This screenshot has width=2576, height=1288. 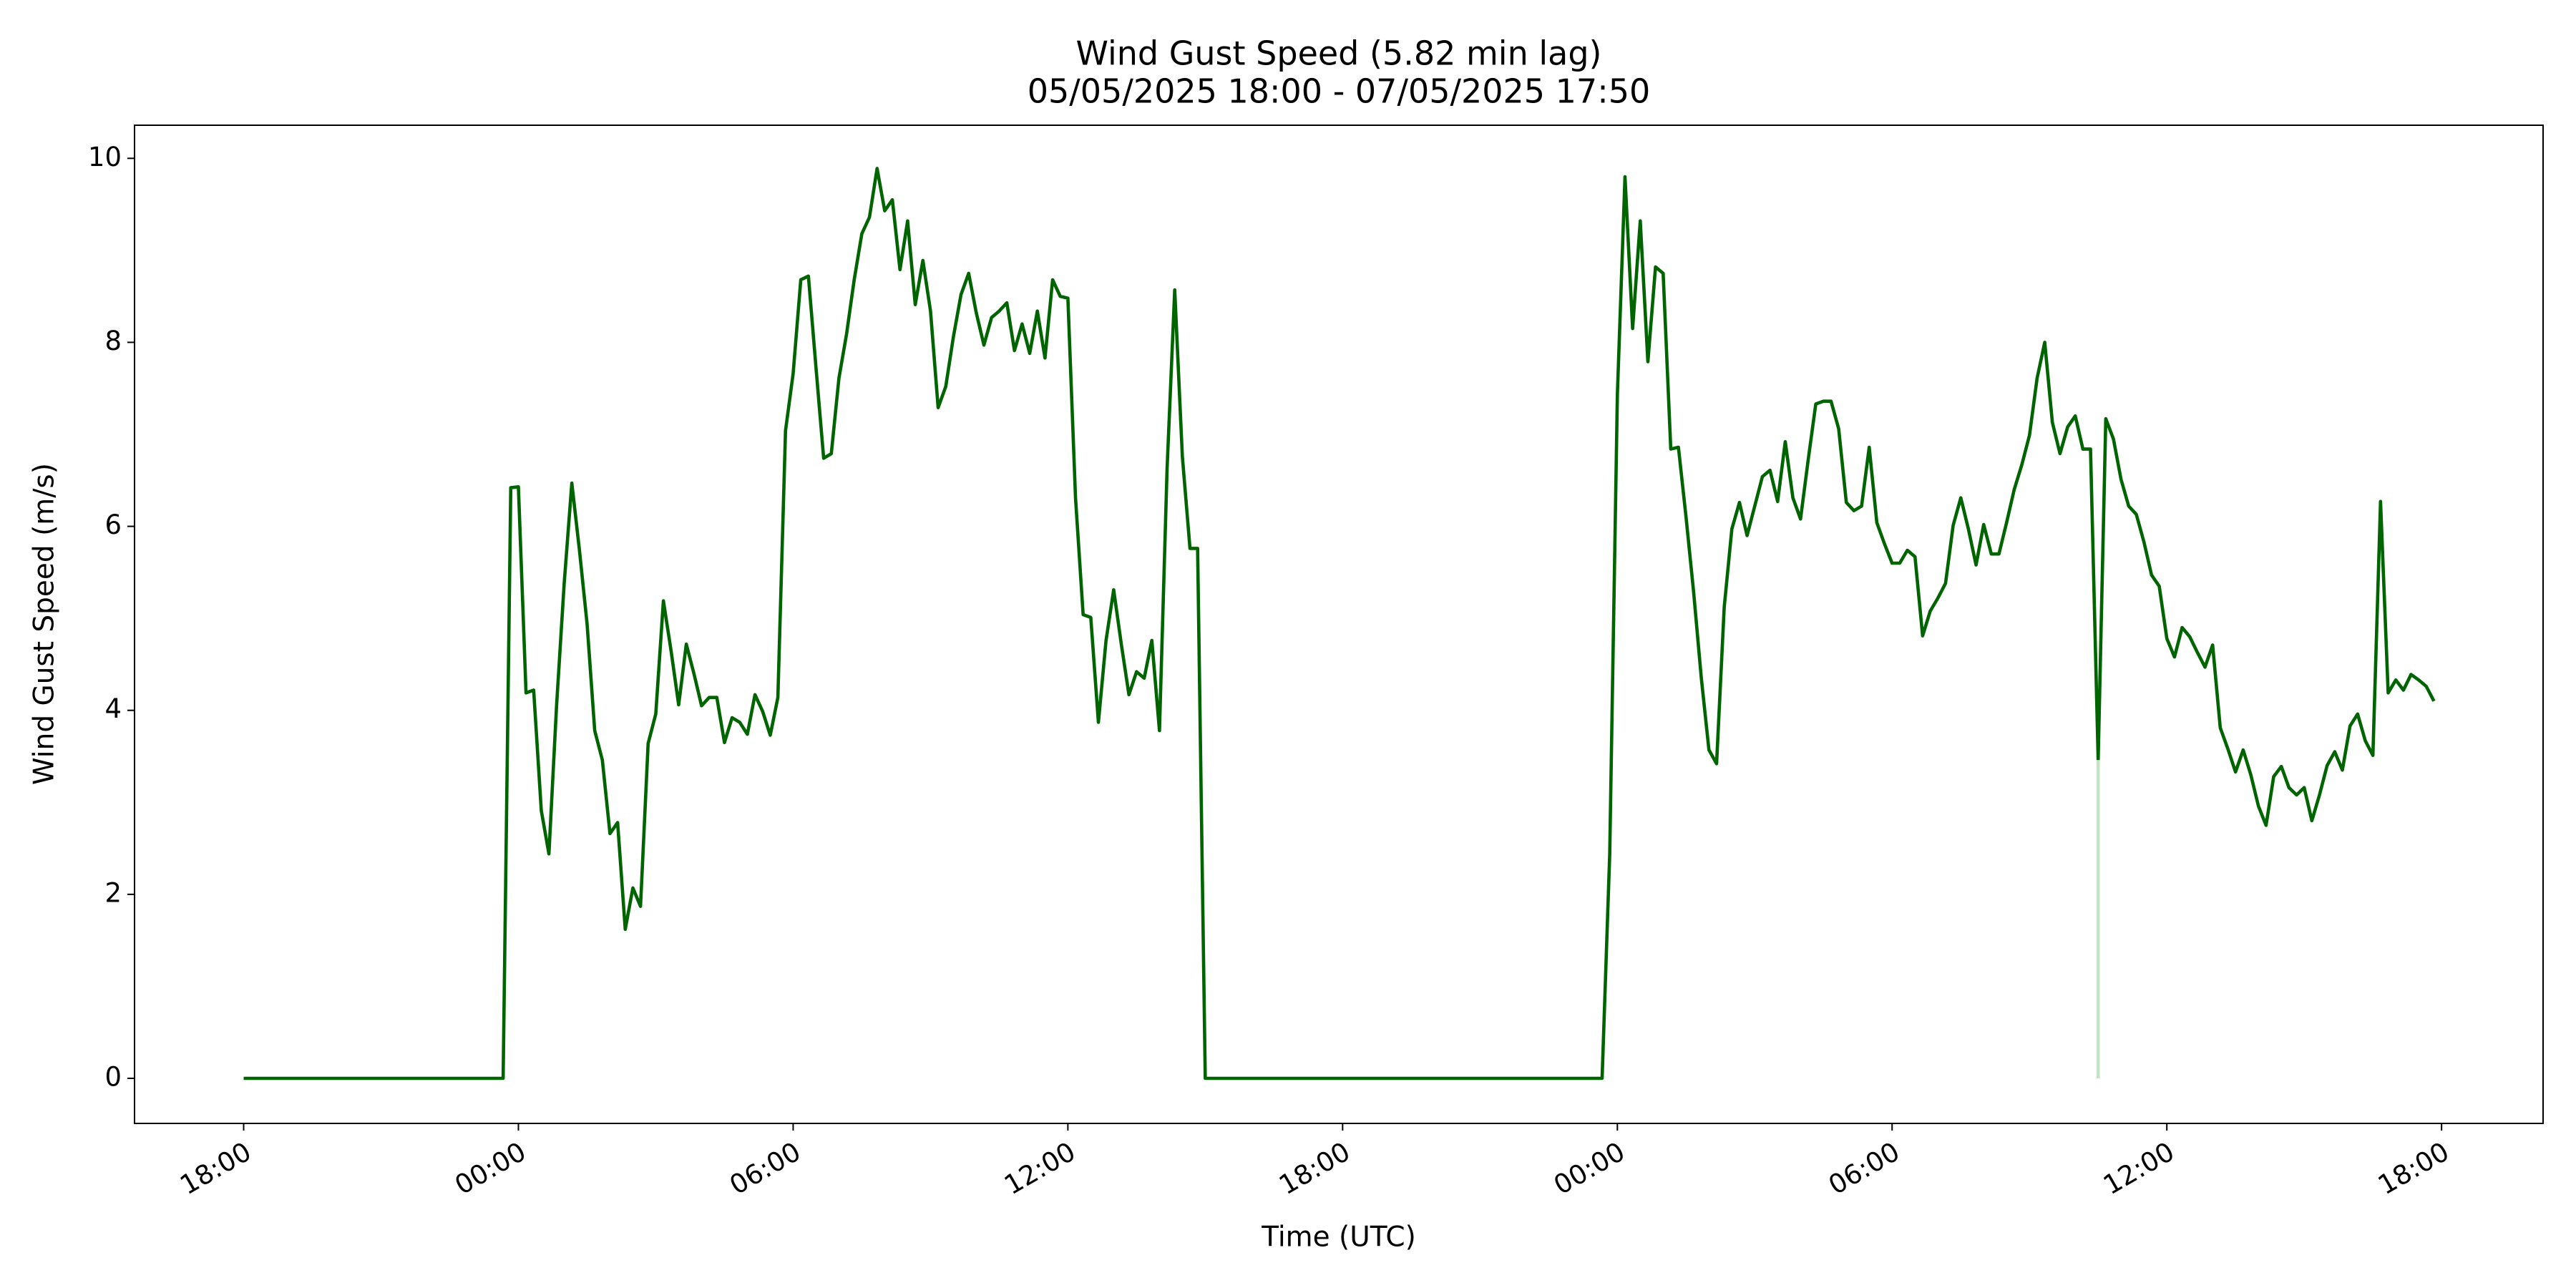 What do you see at coordinates (113, 892) in the screenshot?
I see `y-tick-label: 2` at bounding box center [113, 892].